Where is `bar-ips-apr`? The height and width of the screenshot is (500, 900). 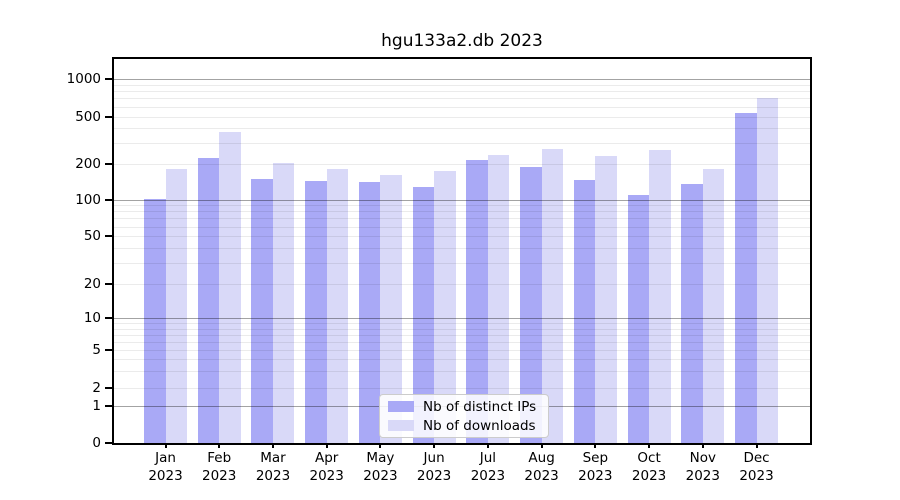
bar-ips-apr is located at coordinates (316, 311).